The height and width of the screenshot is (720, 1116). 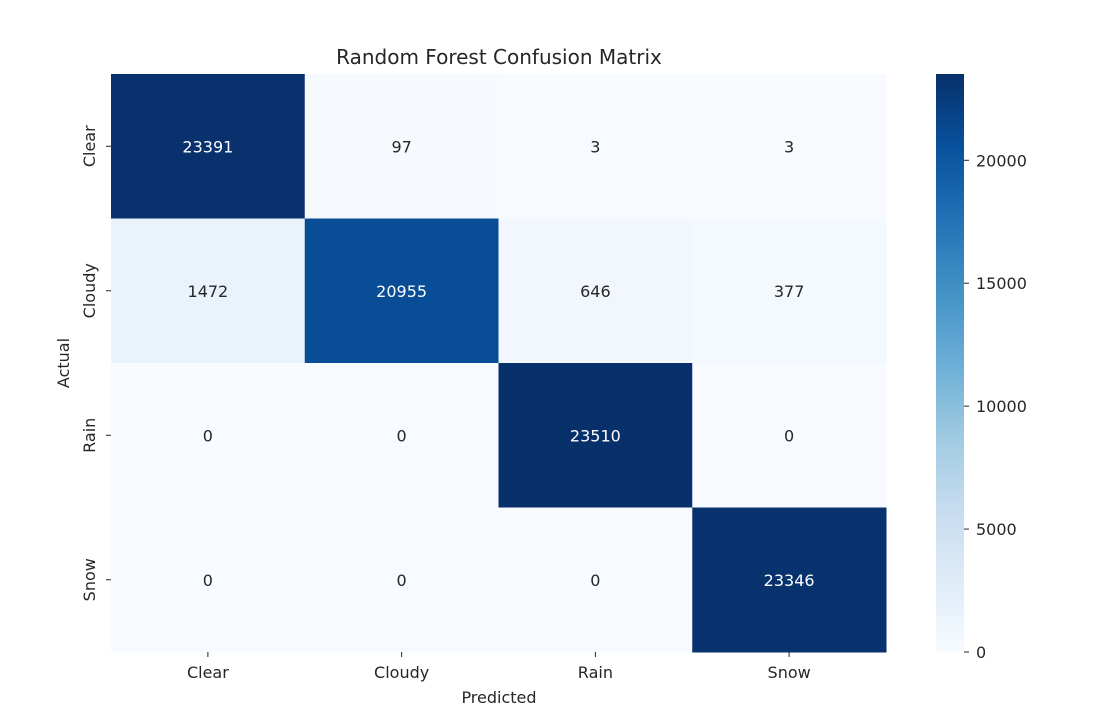 I want to click on colorbar-tick-label: 20000, so click(x=1001, y=160).